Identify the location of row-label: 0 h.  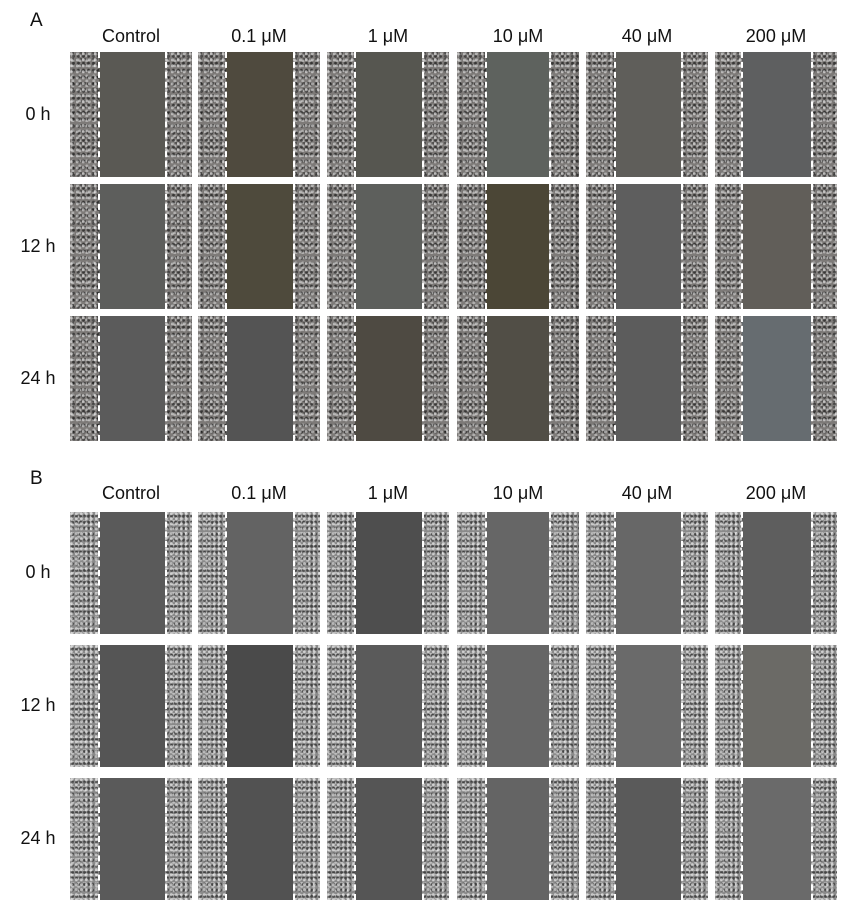
(38, 572).